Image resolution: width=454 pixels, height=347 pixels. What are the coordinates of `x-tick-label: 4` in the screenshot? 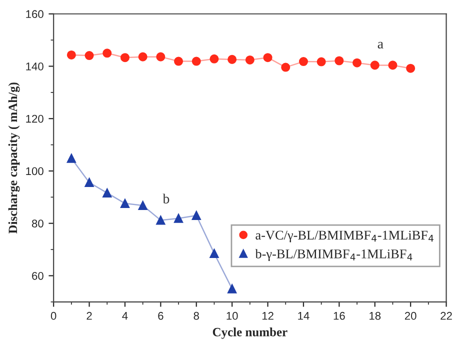 It's located at (125, 316).